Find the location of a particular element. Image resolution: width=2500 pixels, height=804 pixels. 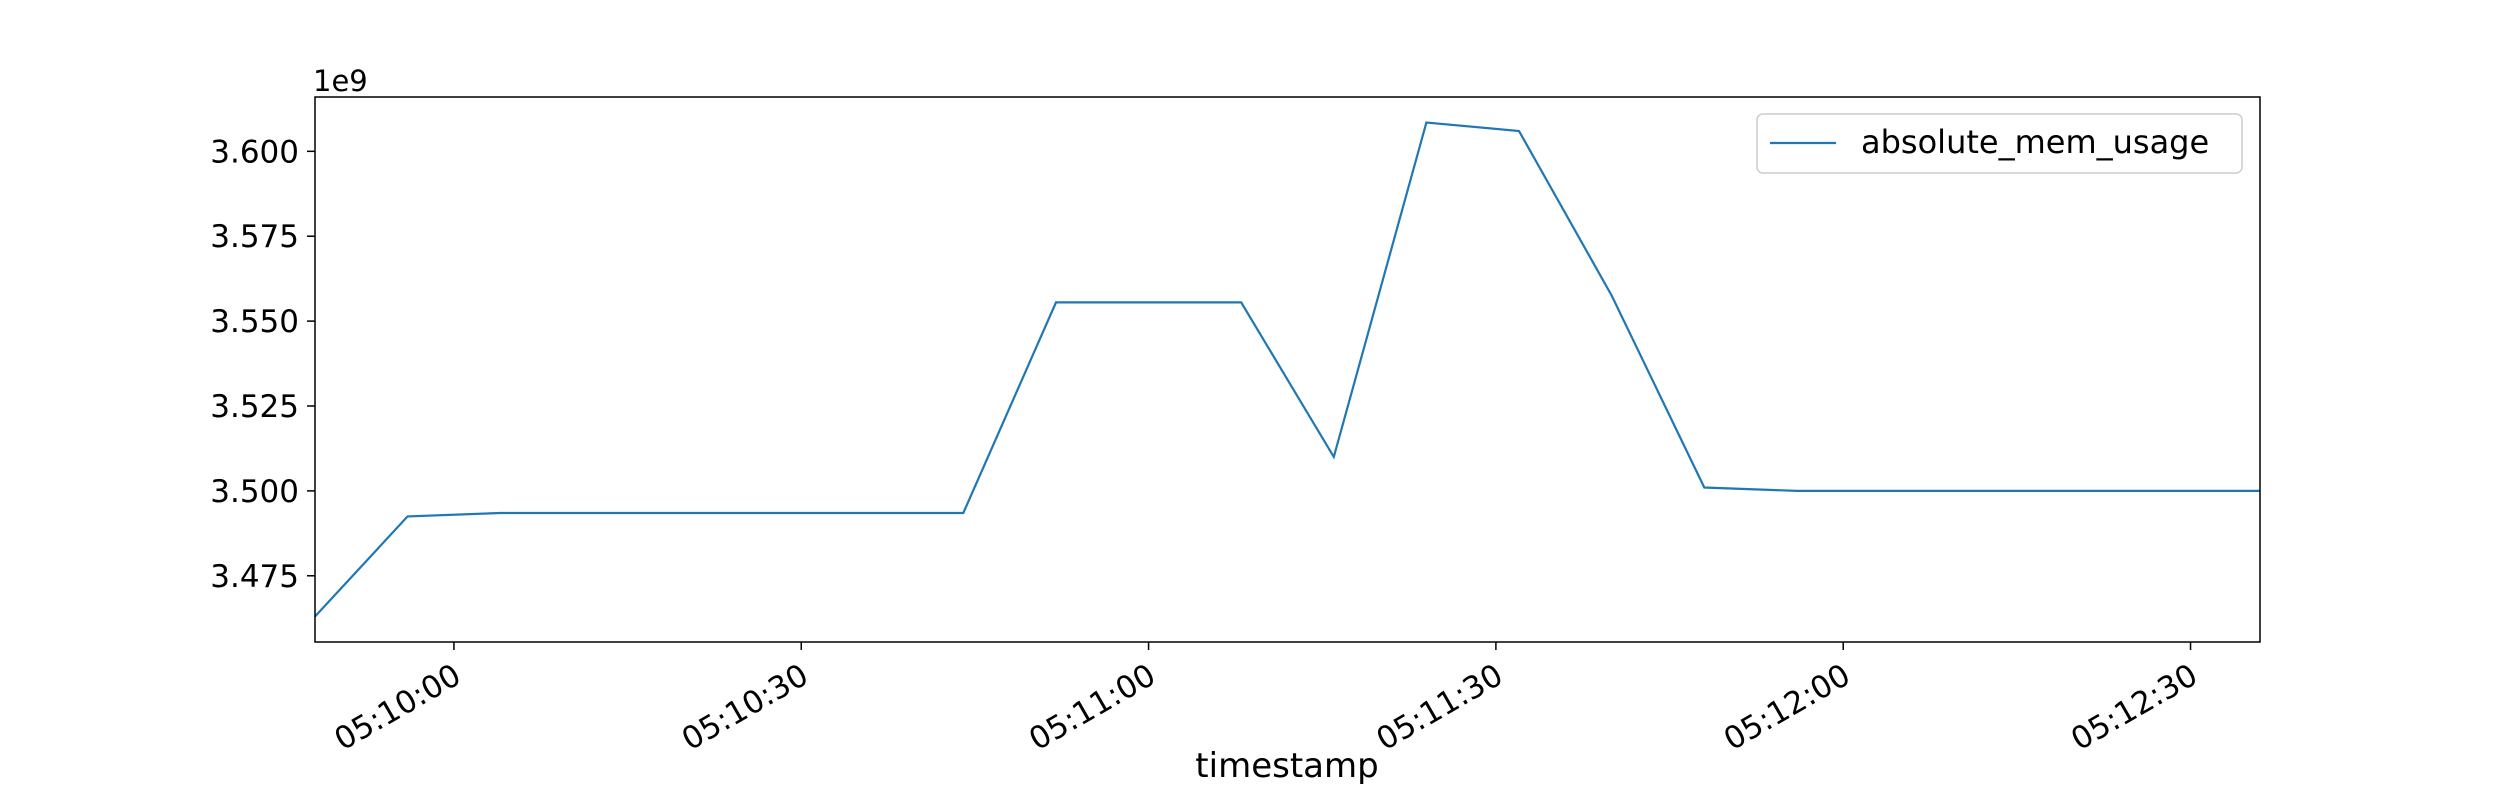

x-tick-label: 05:11:30 is located at coordinates (1440, 707).